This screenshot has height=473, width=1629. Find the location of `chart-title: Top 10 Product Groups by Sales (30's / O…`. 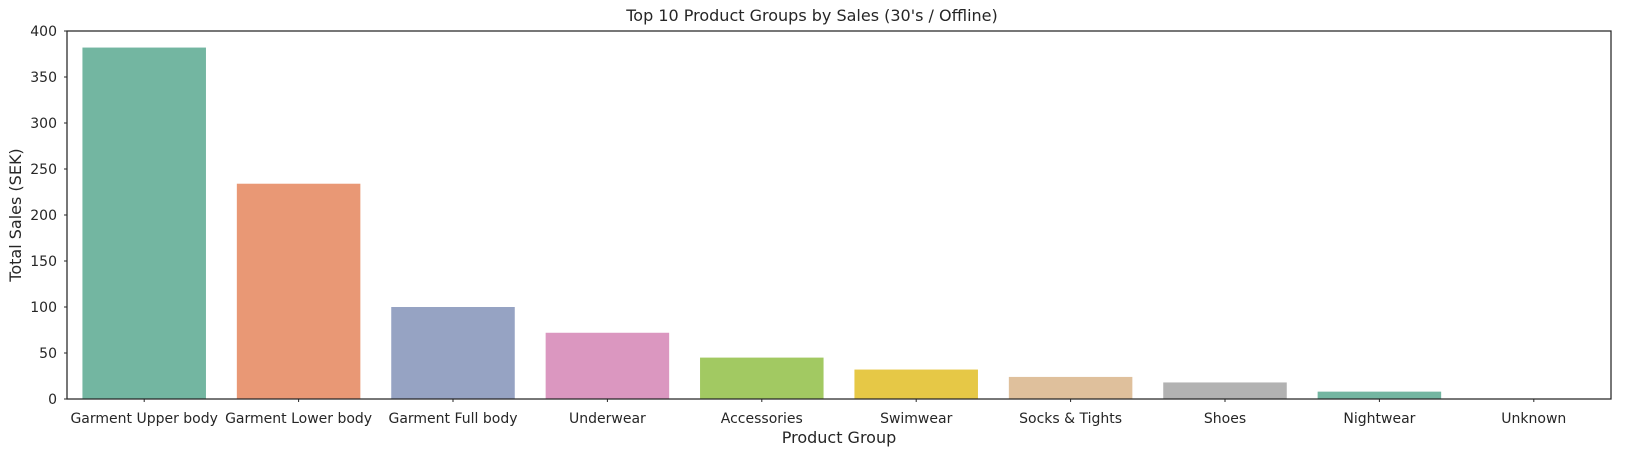

chart-title: Top 10 Product Groups by Sales (30's / O… is located at coordinates (811, 15).